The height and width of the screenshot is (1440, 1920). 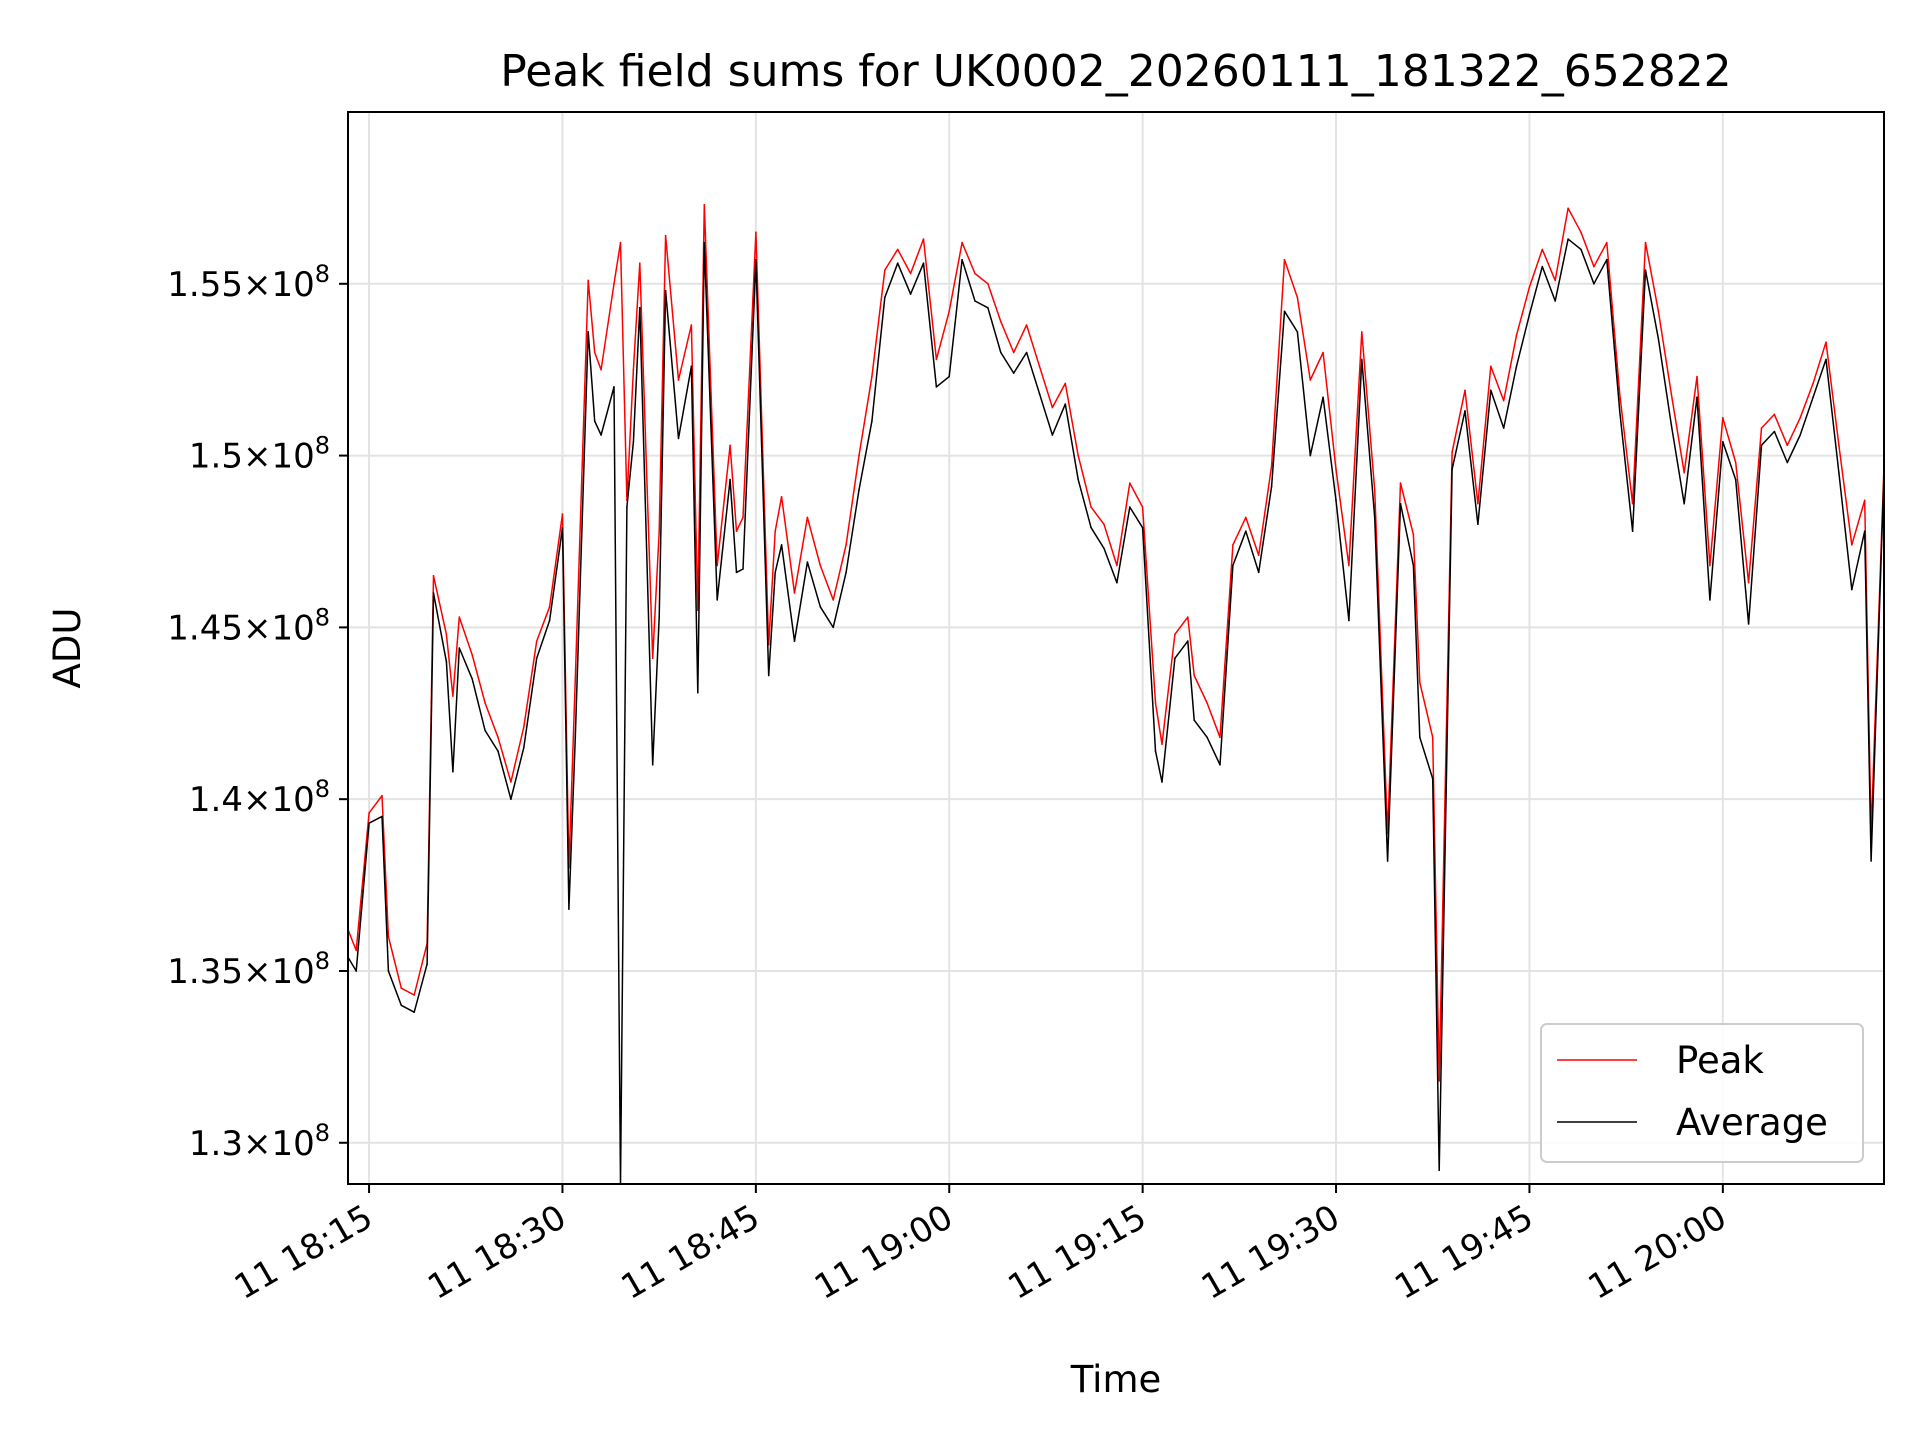 I want to click on y-tick-mantissa: 1.3×10, so click(x=252, y=1144).